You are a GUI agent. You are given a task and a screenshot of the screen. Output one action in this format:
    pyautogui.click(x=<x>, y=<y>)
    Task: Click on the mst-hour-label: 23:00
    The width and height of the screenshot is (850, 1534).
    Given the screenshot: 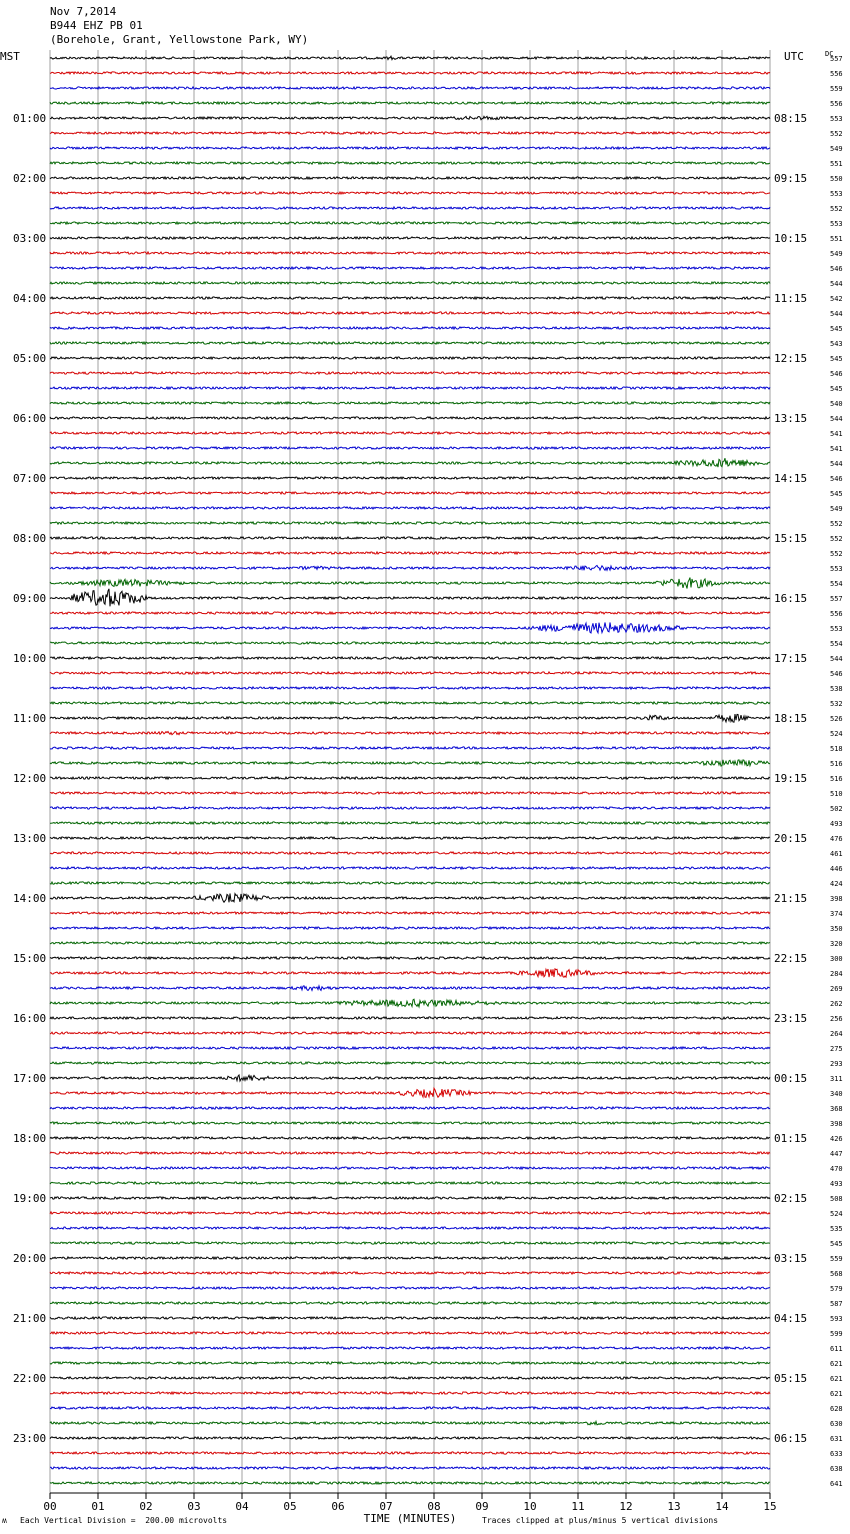 What is the action you would take?
    pyautogui.click(x=29, y=1438)
    